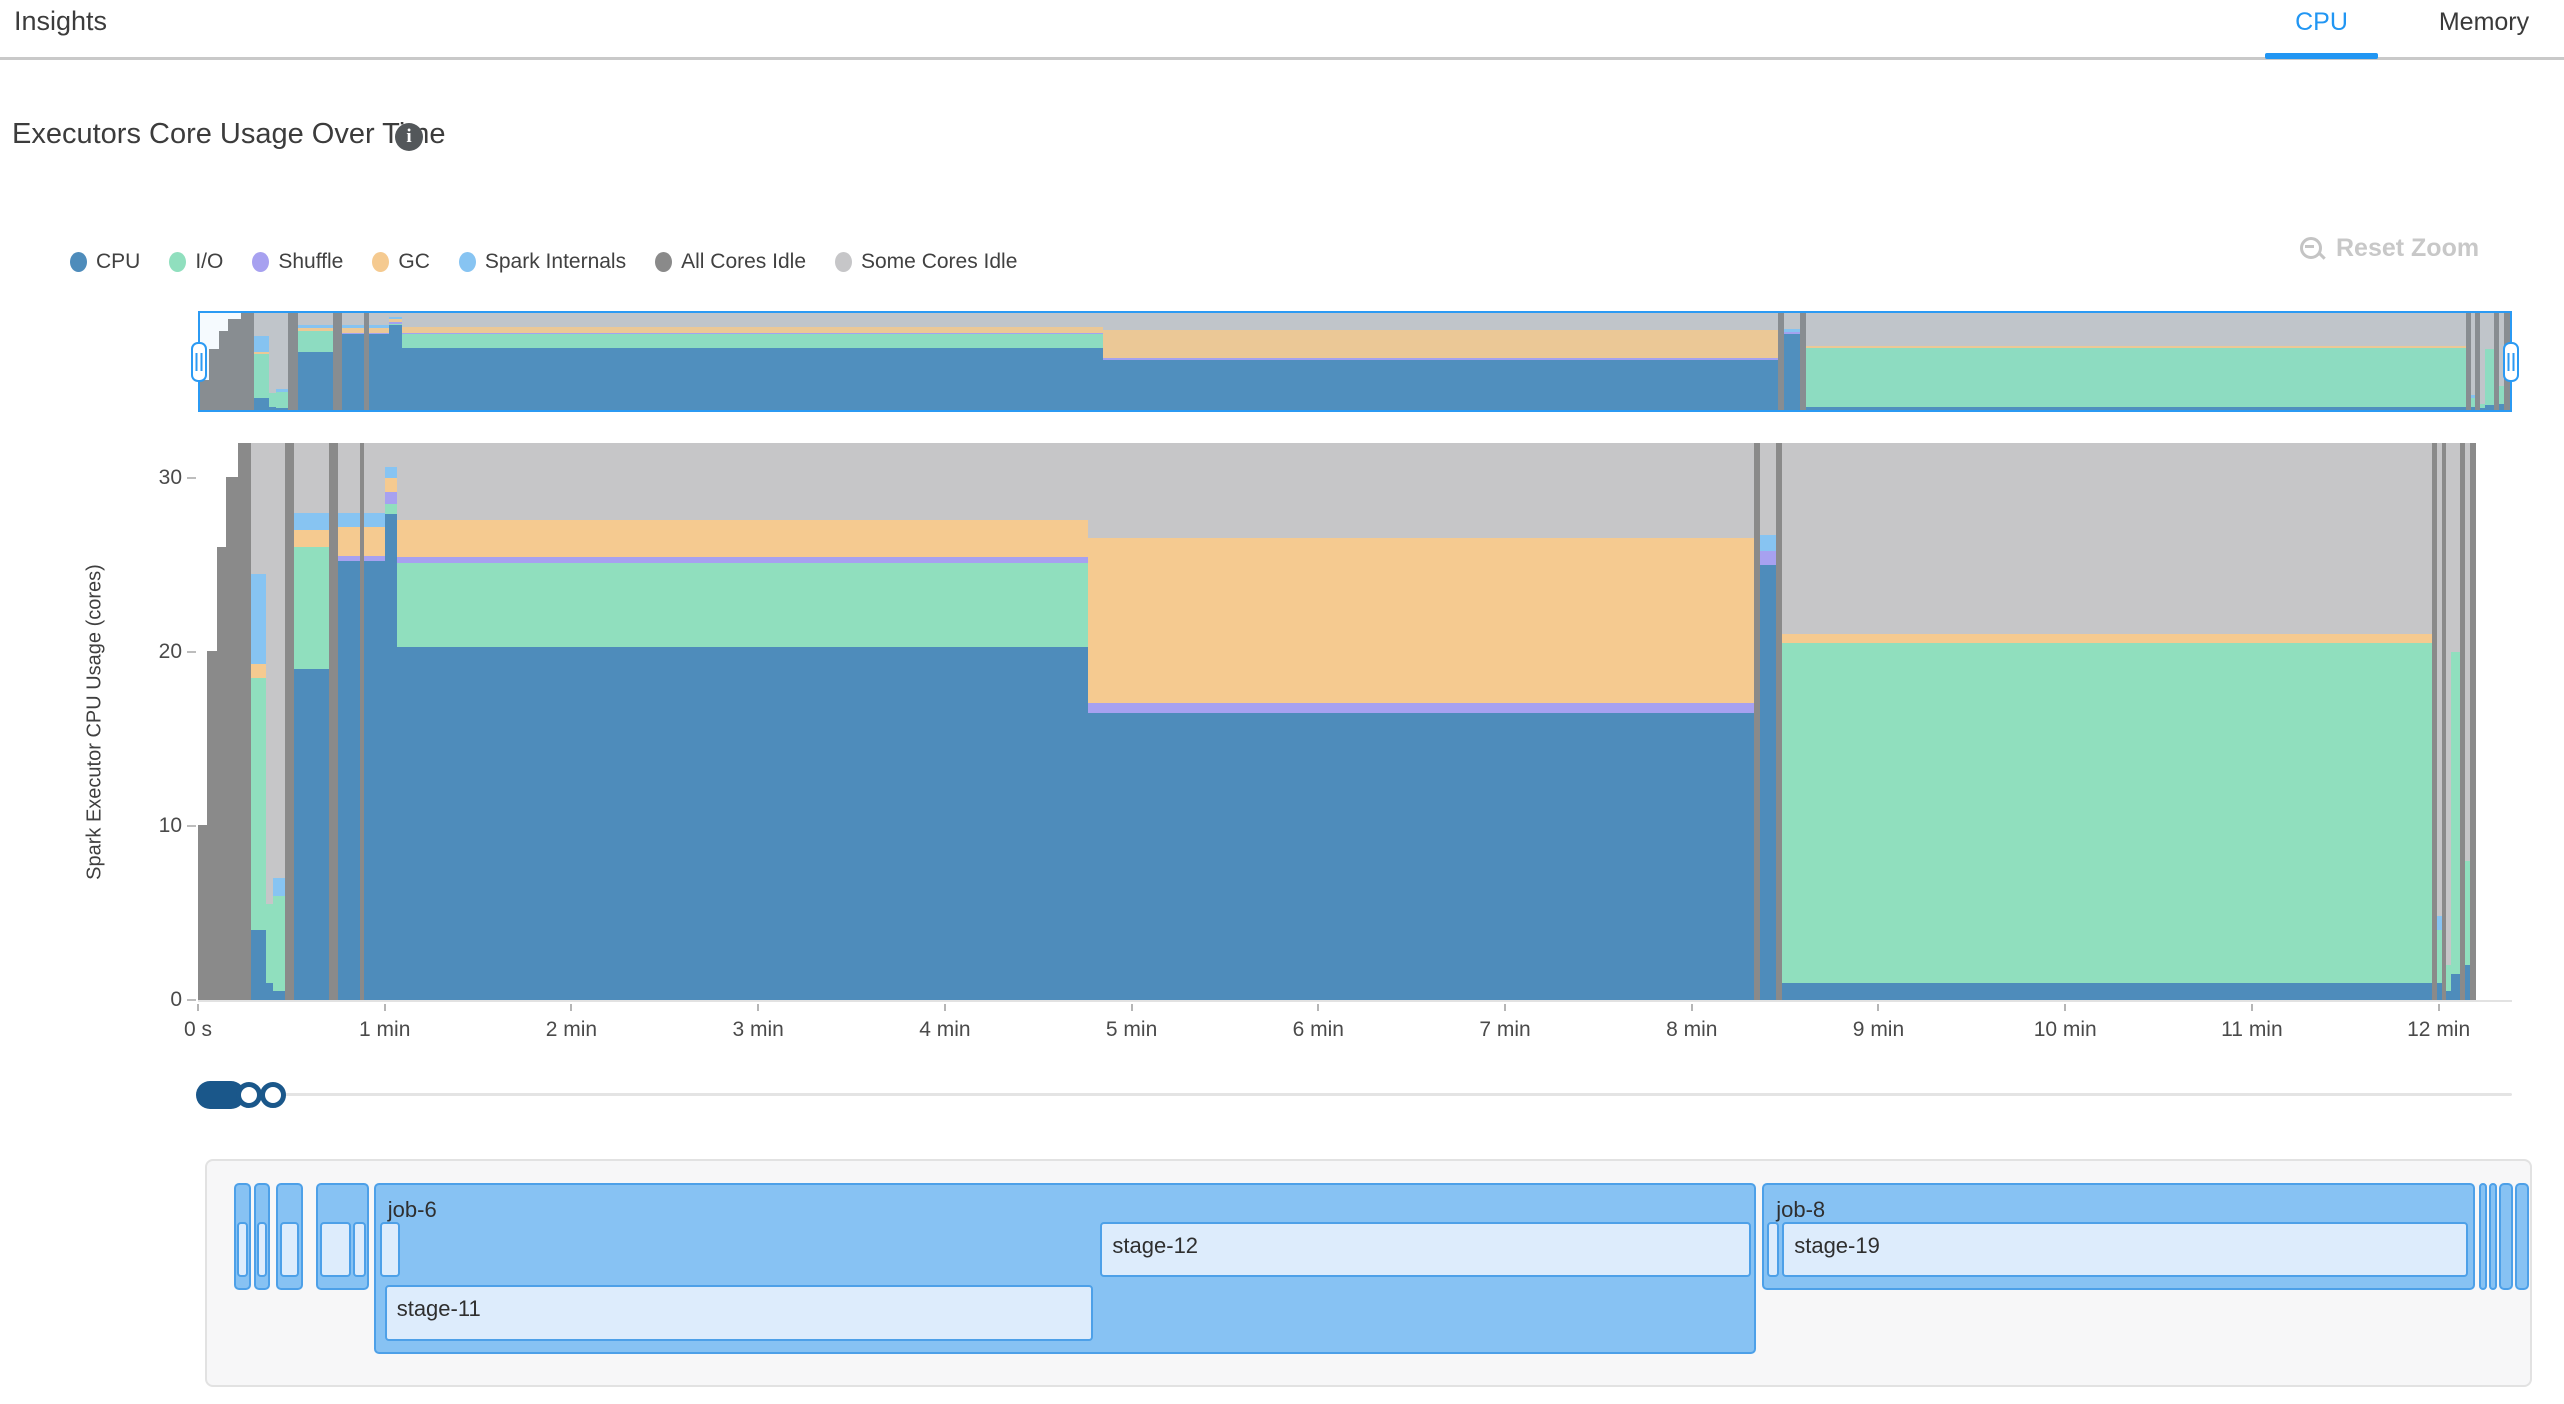 The image size is (2564, 1404). I want to click on legend-label: Spark Internals, so click(555, 261).